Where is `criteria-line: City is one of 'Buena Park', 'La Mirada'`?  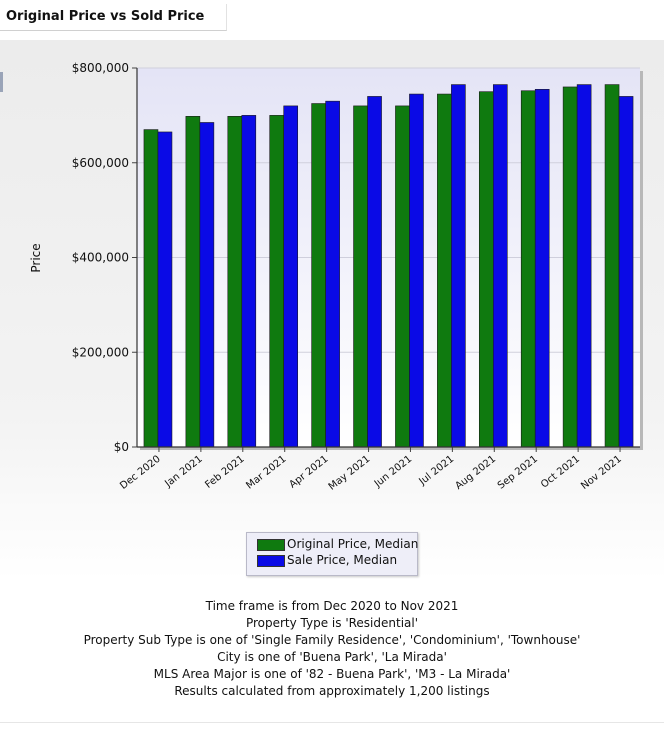 criteria-line: City is one of 'Buena Park', 'La Mirada' is located at coordinates (332, 657).